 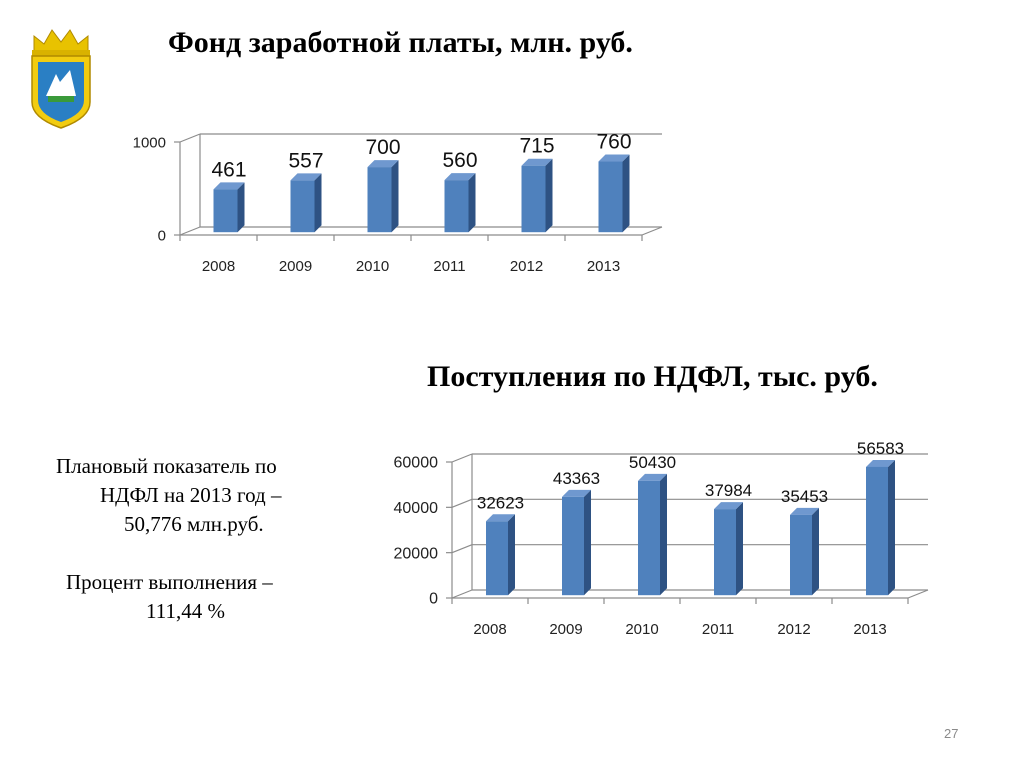 What do you see at coordinates (880, 448) in the screenshot?
I see `data-label: 56583` at bounding box center [880, 448].